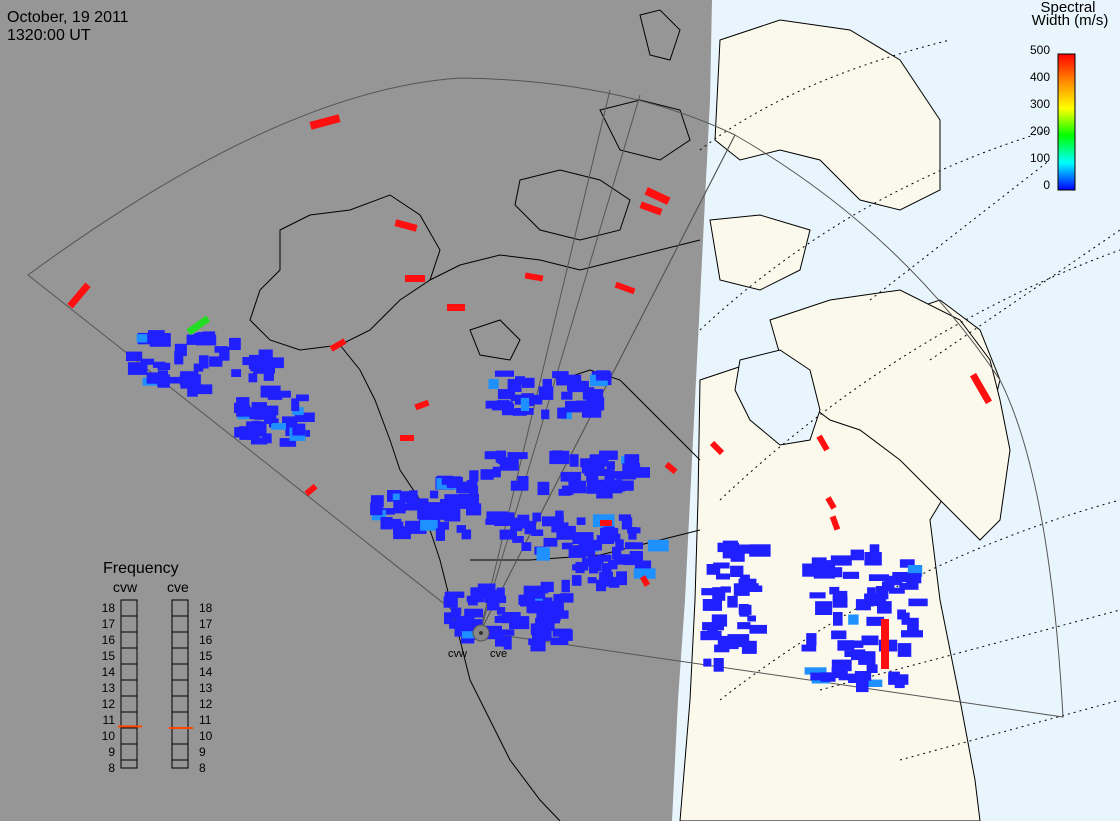 The height and width of the screenshot is (821, 1120). Describe the element at coordinates (205, 720) in the screenshot. I see `frequency-tick-right: 11` at that location.